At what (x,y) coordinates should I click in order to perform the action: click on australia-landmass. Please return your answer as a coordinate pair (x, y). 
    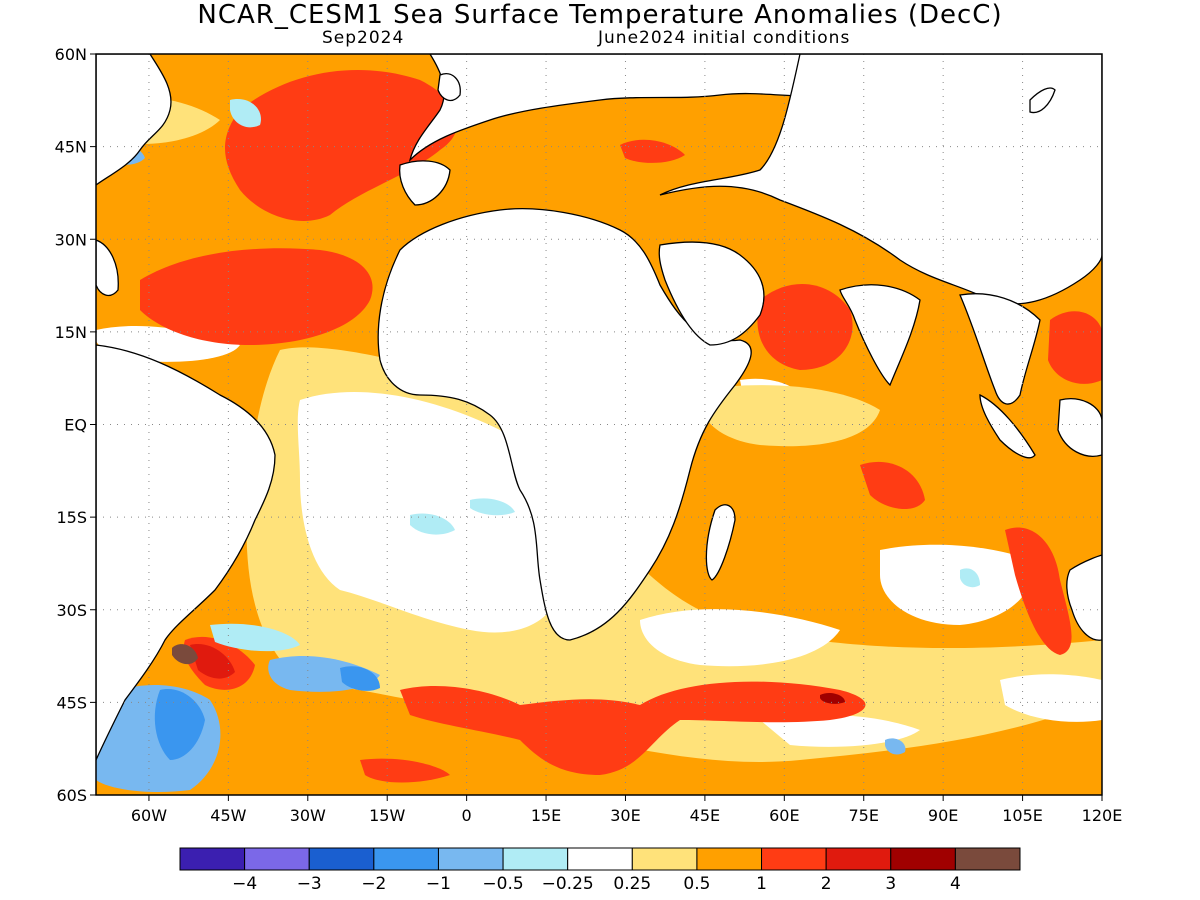
    Looking at the image, I should click on (1084, 597).